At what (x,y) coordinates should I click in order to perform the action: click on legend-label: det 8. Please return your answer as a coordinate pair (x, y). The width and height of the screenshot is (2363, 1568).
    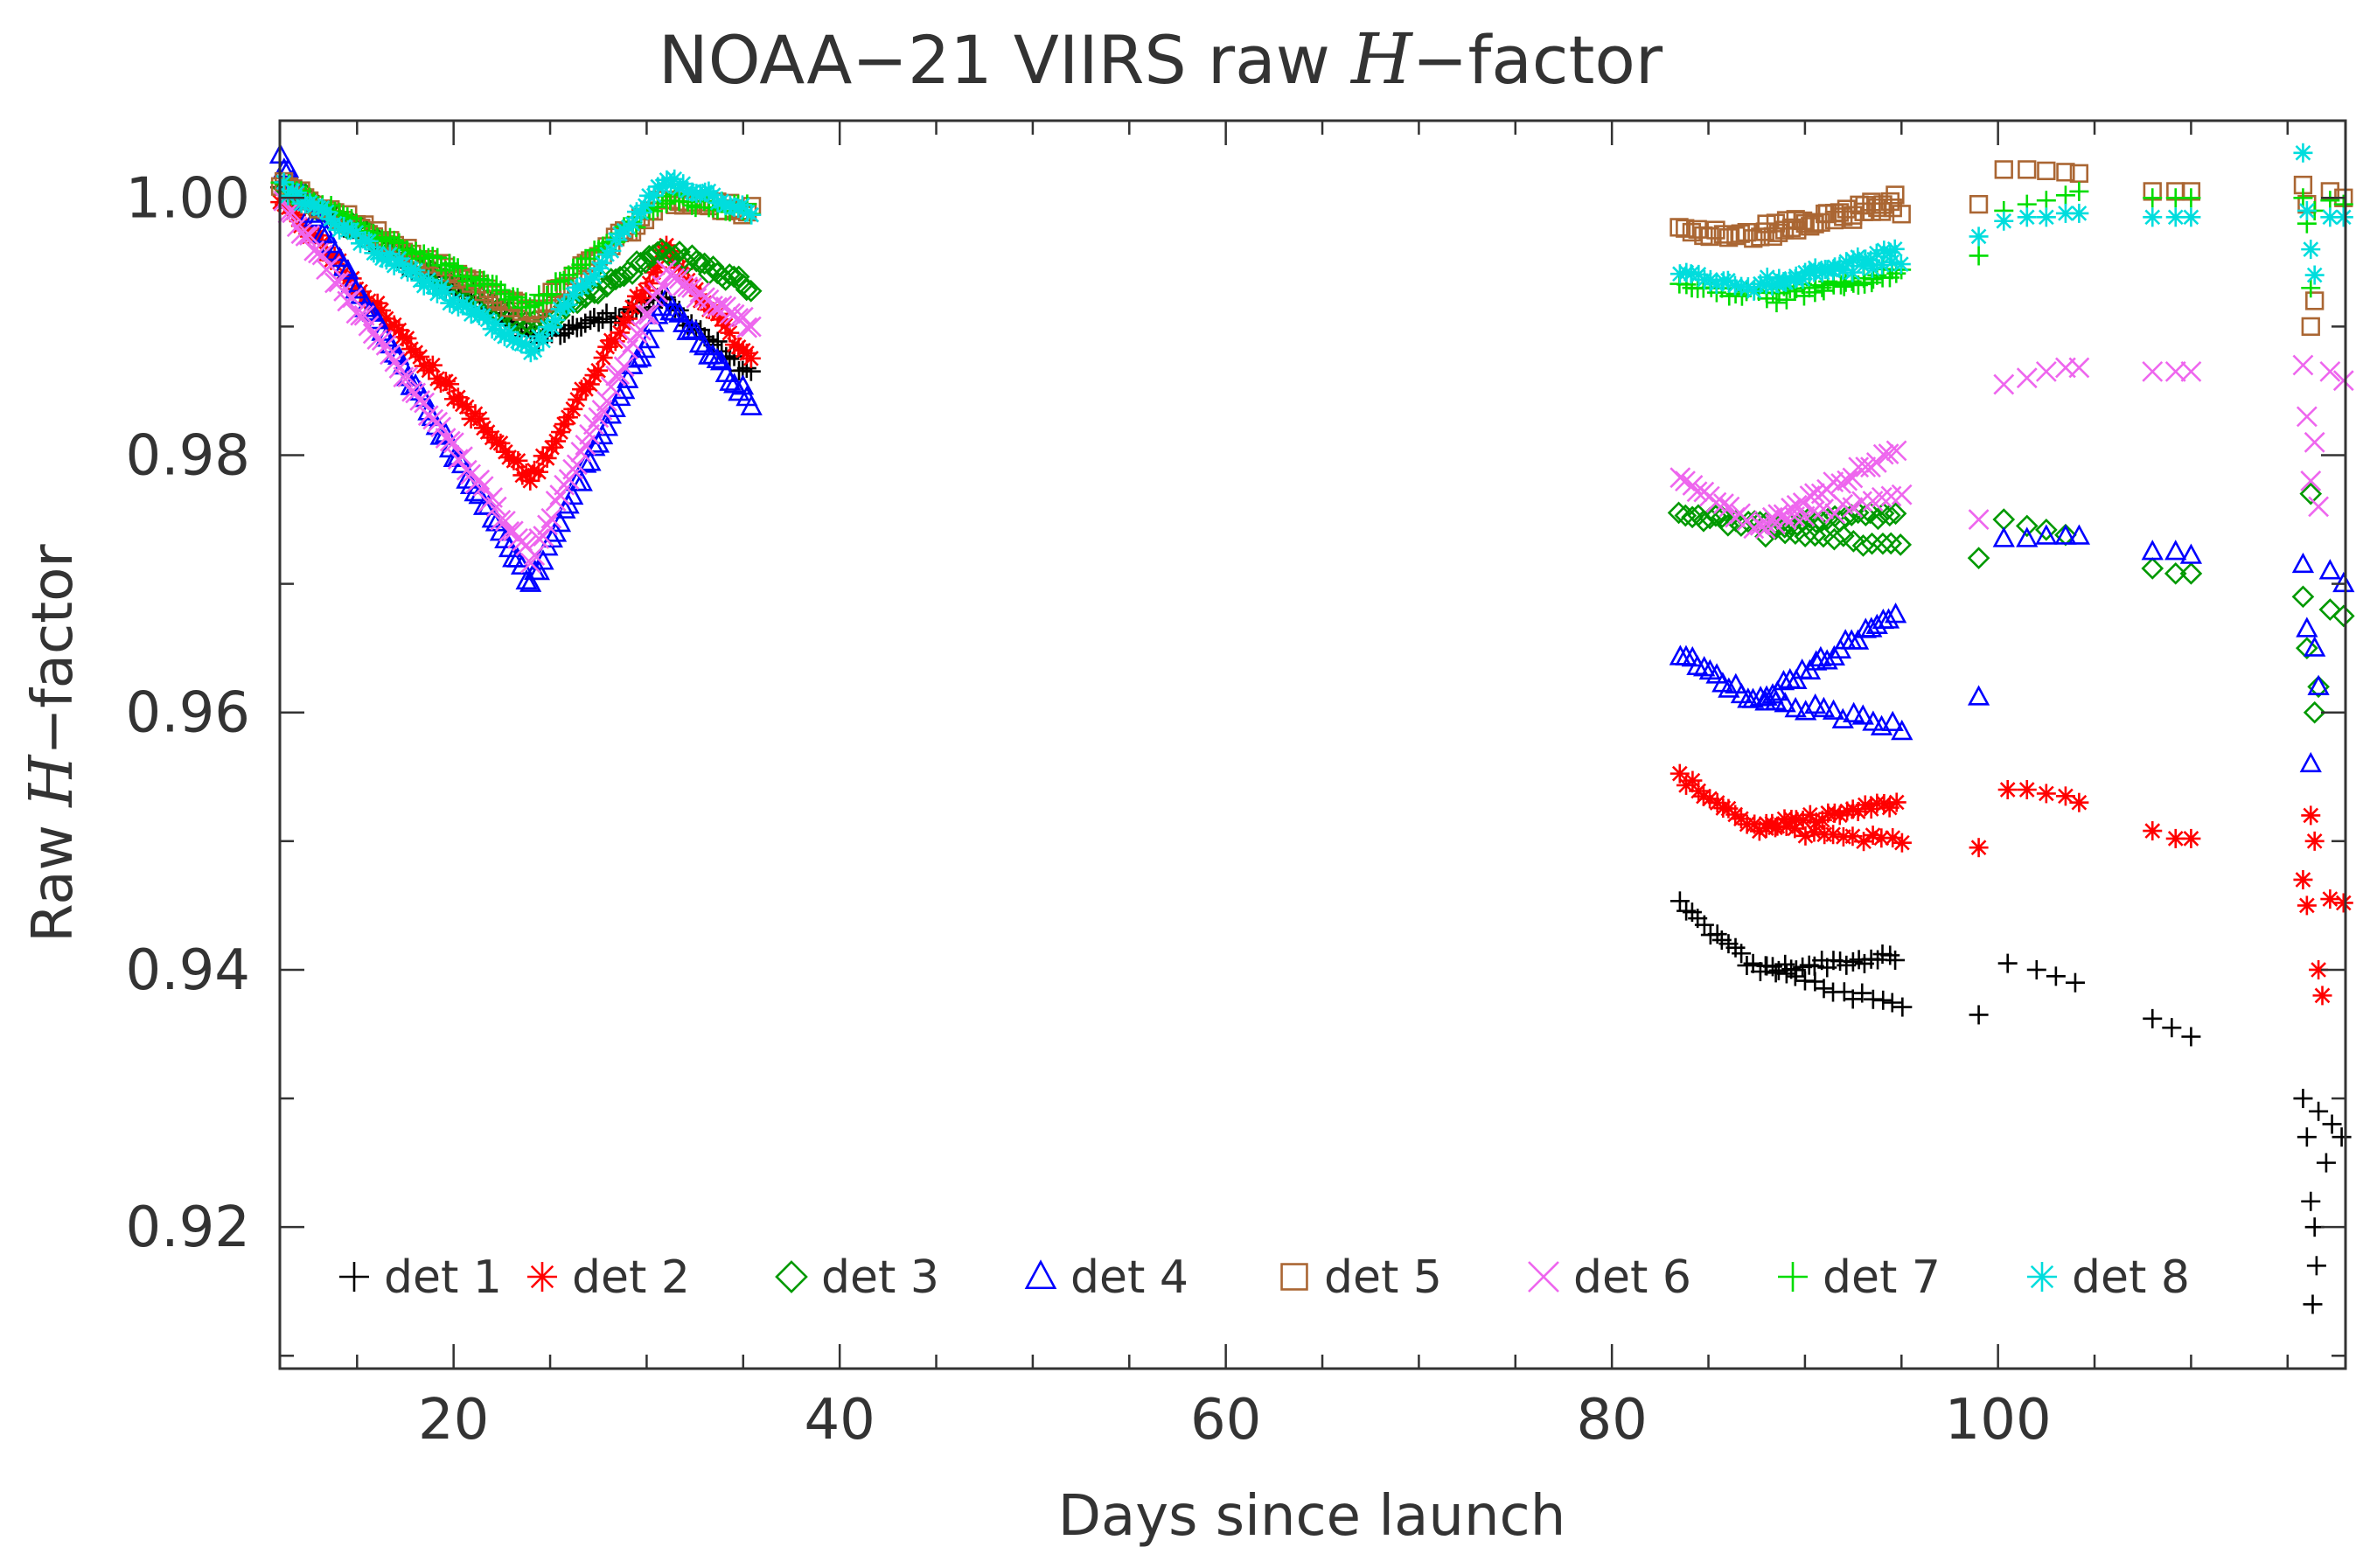
    Looking at the image, I should click on (2131, 1277).